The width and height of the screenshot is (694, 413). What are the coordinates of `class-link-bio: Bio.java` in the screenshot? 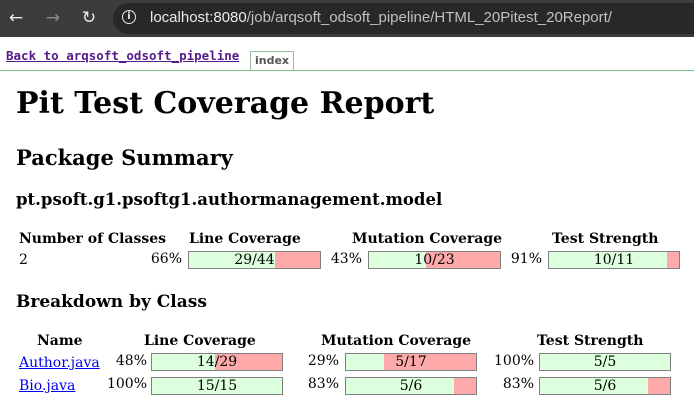 It's located at (47, 386).